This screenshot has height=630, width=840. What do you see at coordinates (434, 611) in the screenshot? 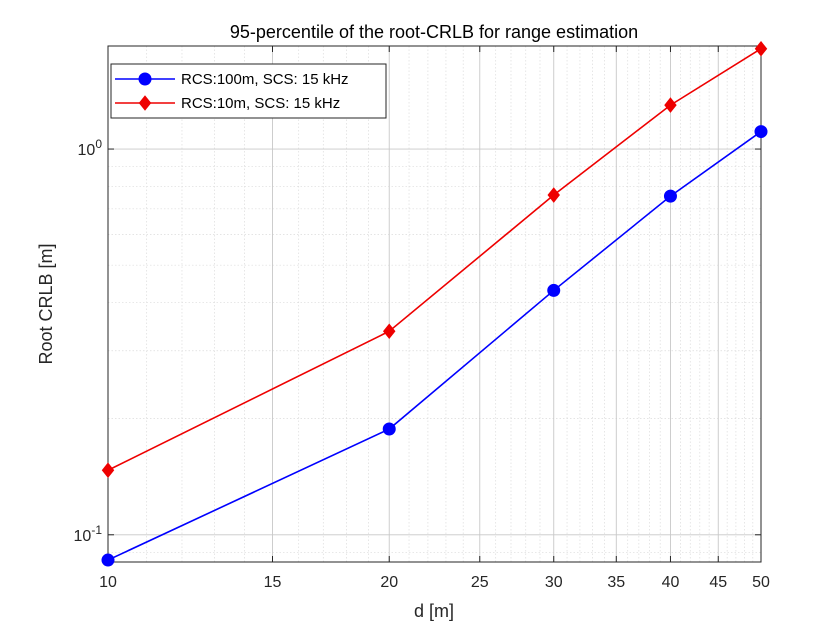
I see `x-axis-label: d [m]` at bounding box center [434, 611].